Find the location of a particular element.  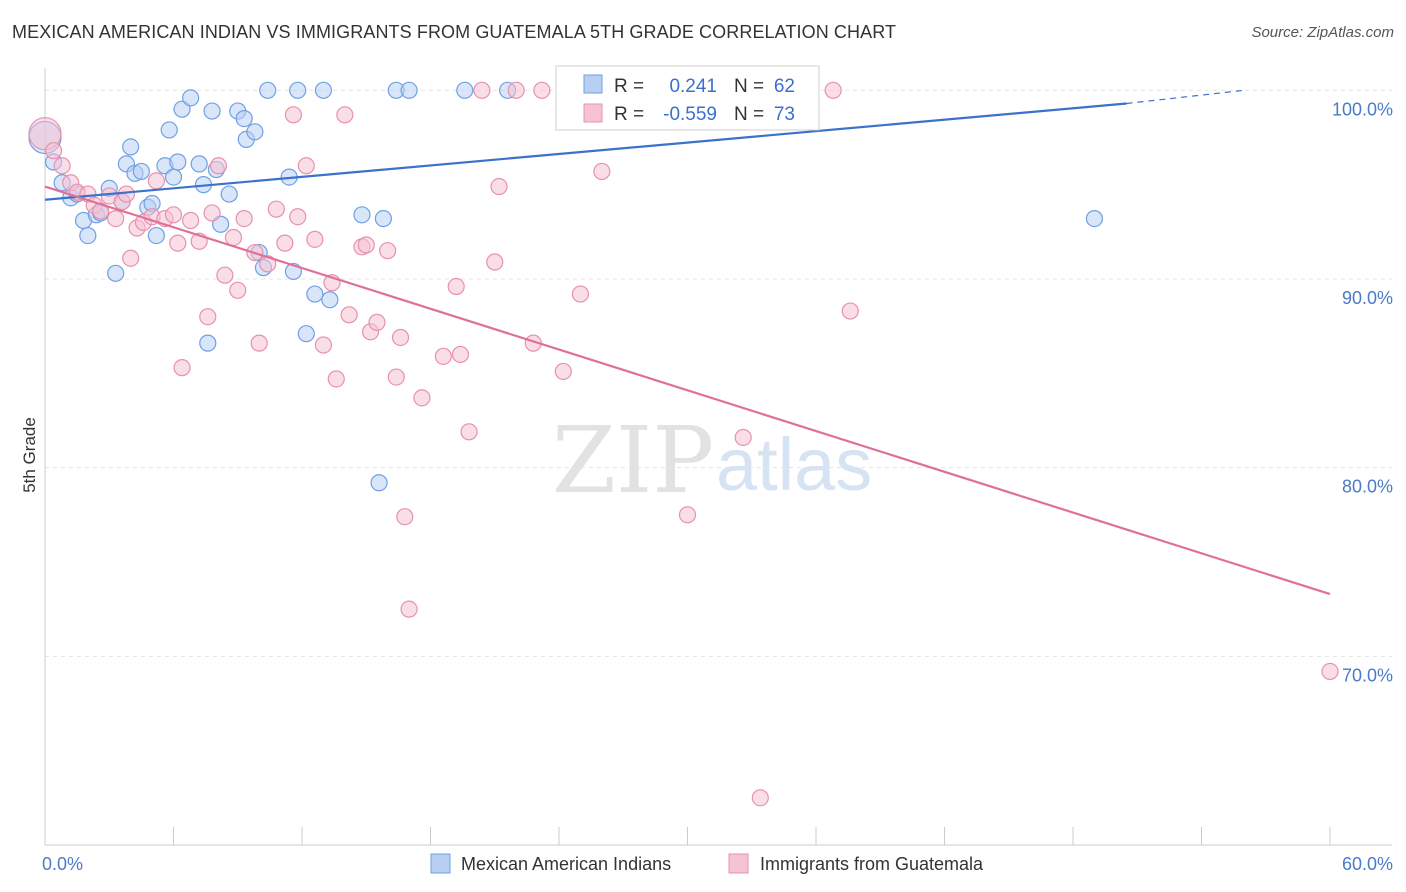

source-credit: Source: ZipAtlas.com is located at coordinates (1322, 32).